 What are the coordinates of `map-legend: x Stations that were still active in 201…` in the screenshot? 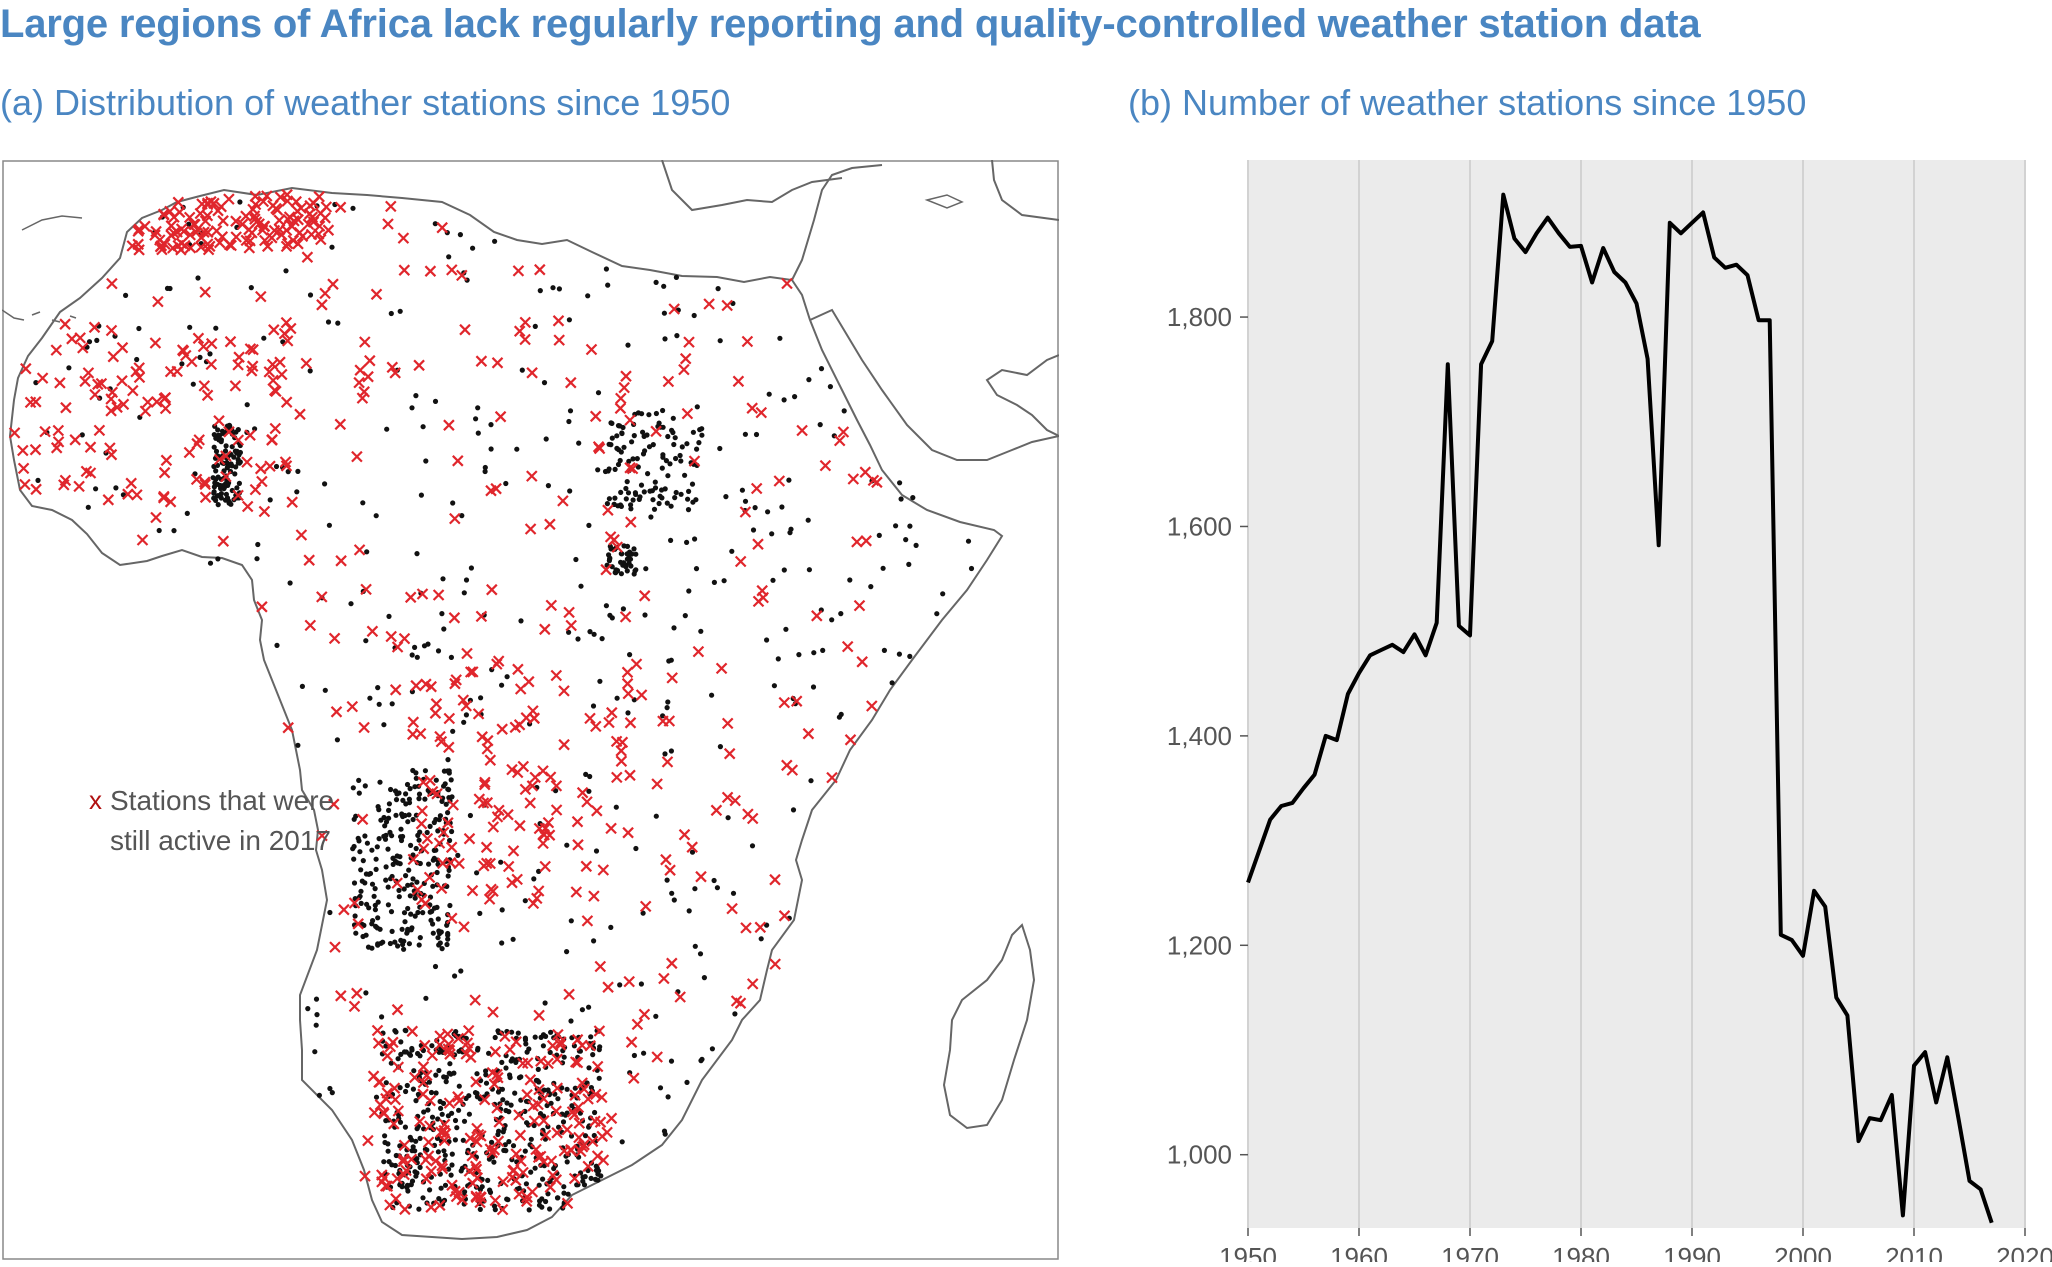 It's located at (211, 820).